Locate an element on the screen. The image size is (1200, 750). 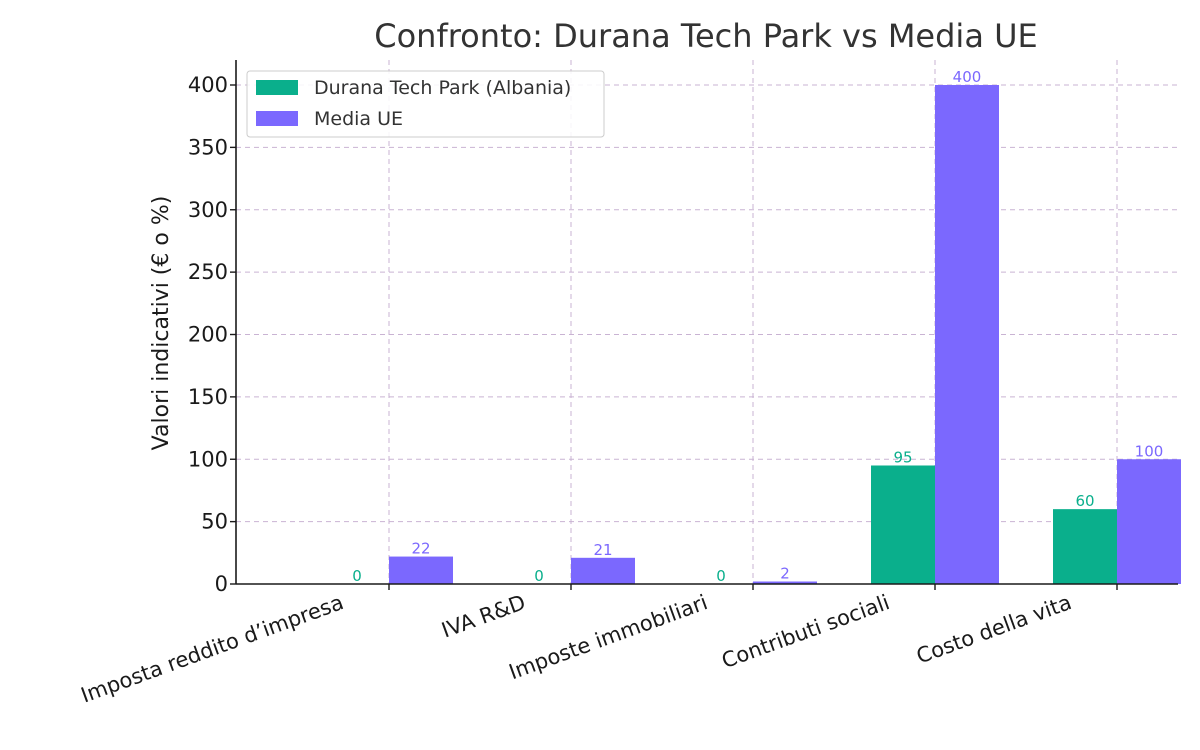
bar-value-label: 22 is located at coordinates (420, 549).